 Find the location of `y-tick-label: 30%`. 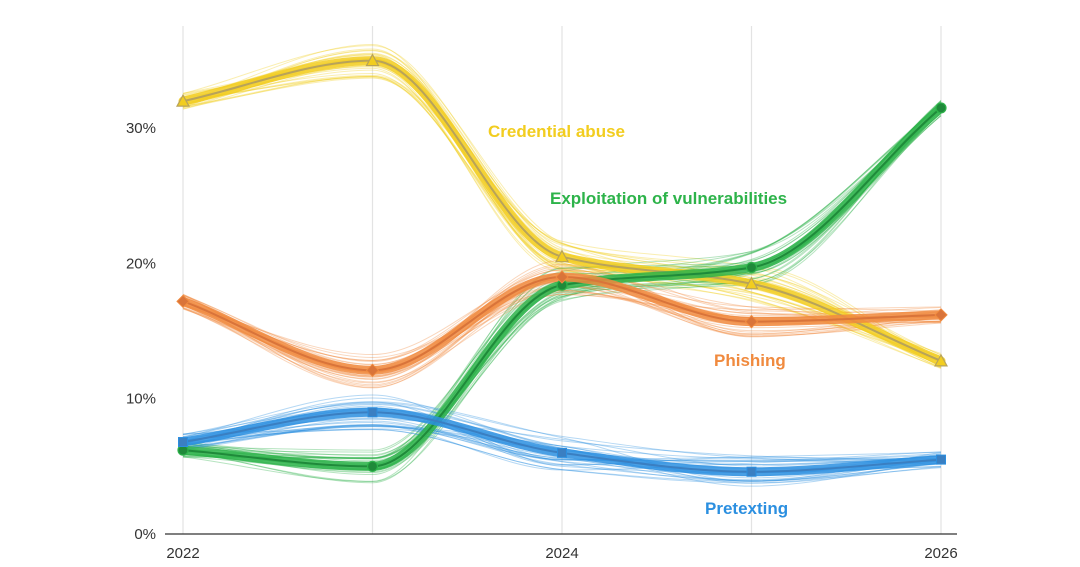

y-tick-label: 30% is located at coordinates (141, 128).